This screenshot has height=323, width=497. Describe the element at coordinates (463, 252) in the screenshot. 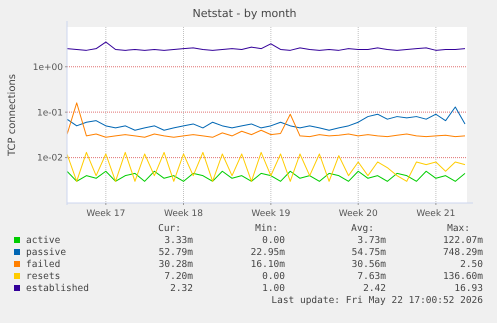

I see `text: 748.29m` at that location.